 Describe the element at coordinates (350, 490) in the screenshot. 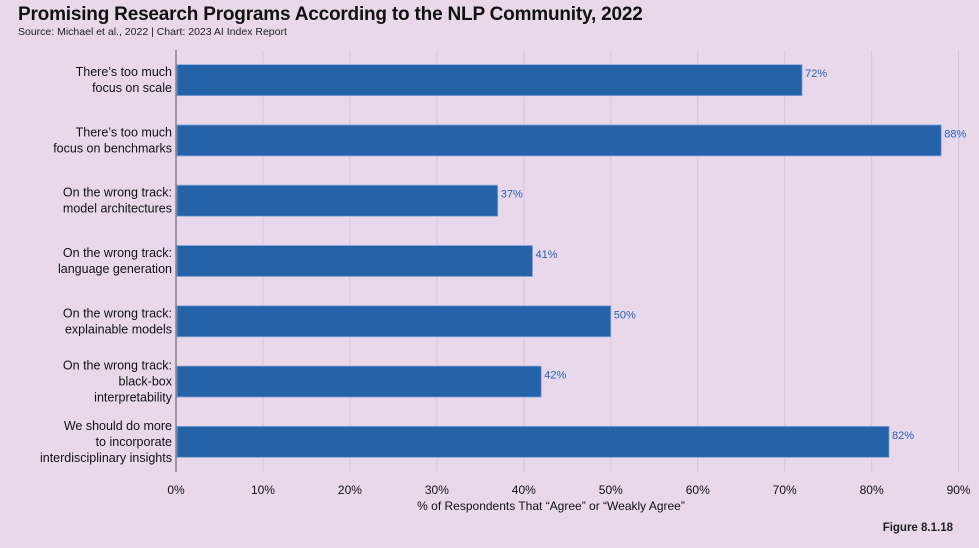

I see `x-tick-label: 20%` at that location.